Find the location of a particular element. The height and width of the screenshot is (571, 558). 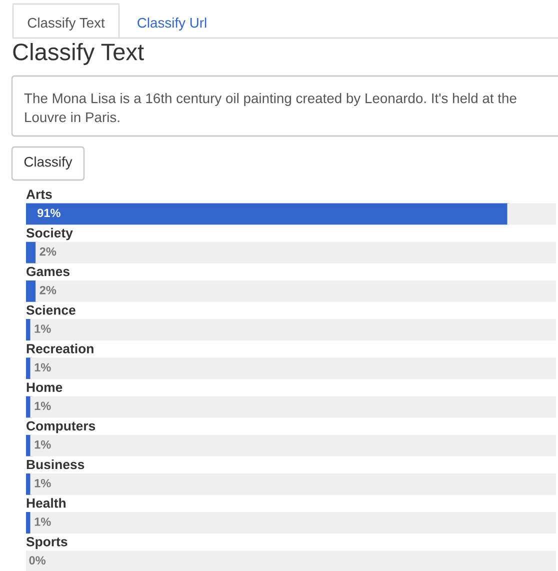

text: The Mona Lisa is a 16th century oil painting created by Leonardo. It's held at the Louvre in Paris. is located at coordinates (270, 107).